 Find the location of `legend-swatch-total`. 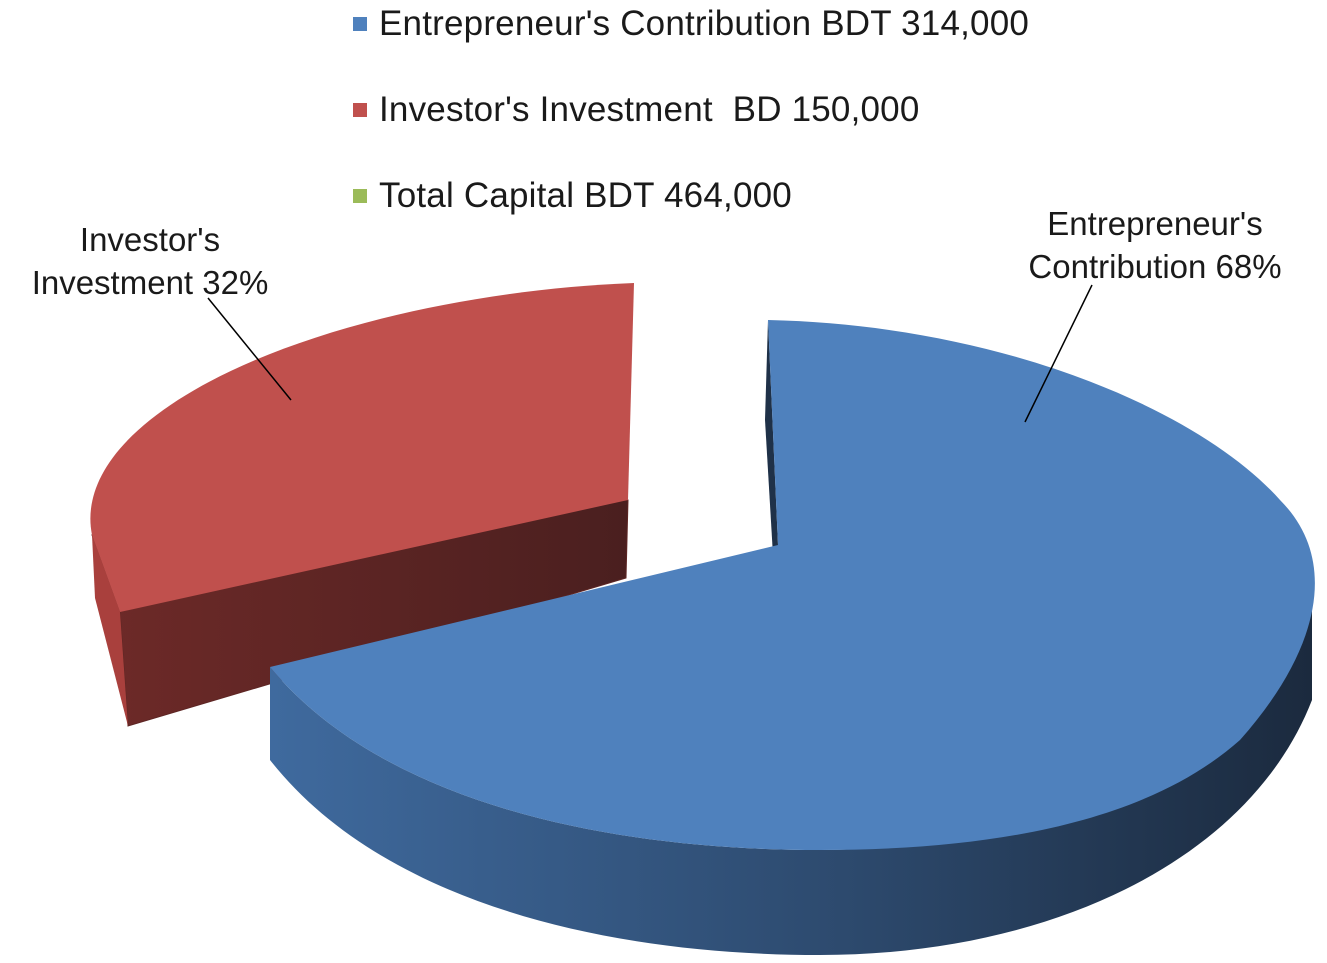

legend-swatch-total is located at coordinates (360, 196).